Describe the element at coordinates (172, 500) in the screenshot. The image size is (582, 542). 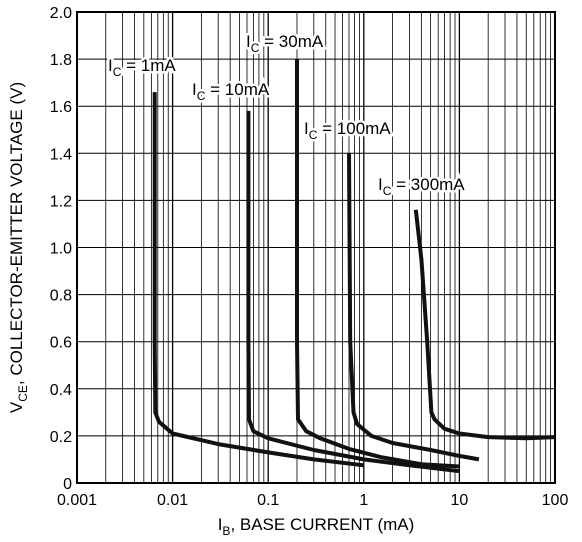
I see `x-tick-label: 0.01` at that location.